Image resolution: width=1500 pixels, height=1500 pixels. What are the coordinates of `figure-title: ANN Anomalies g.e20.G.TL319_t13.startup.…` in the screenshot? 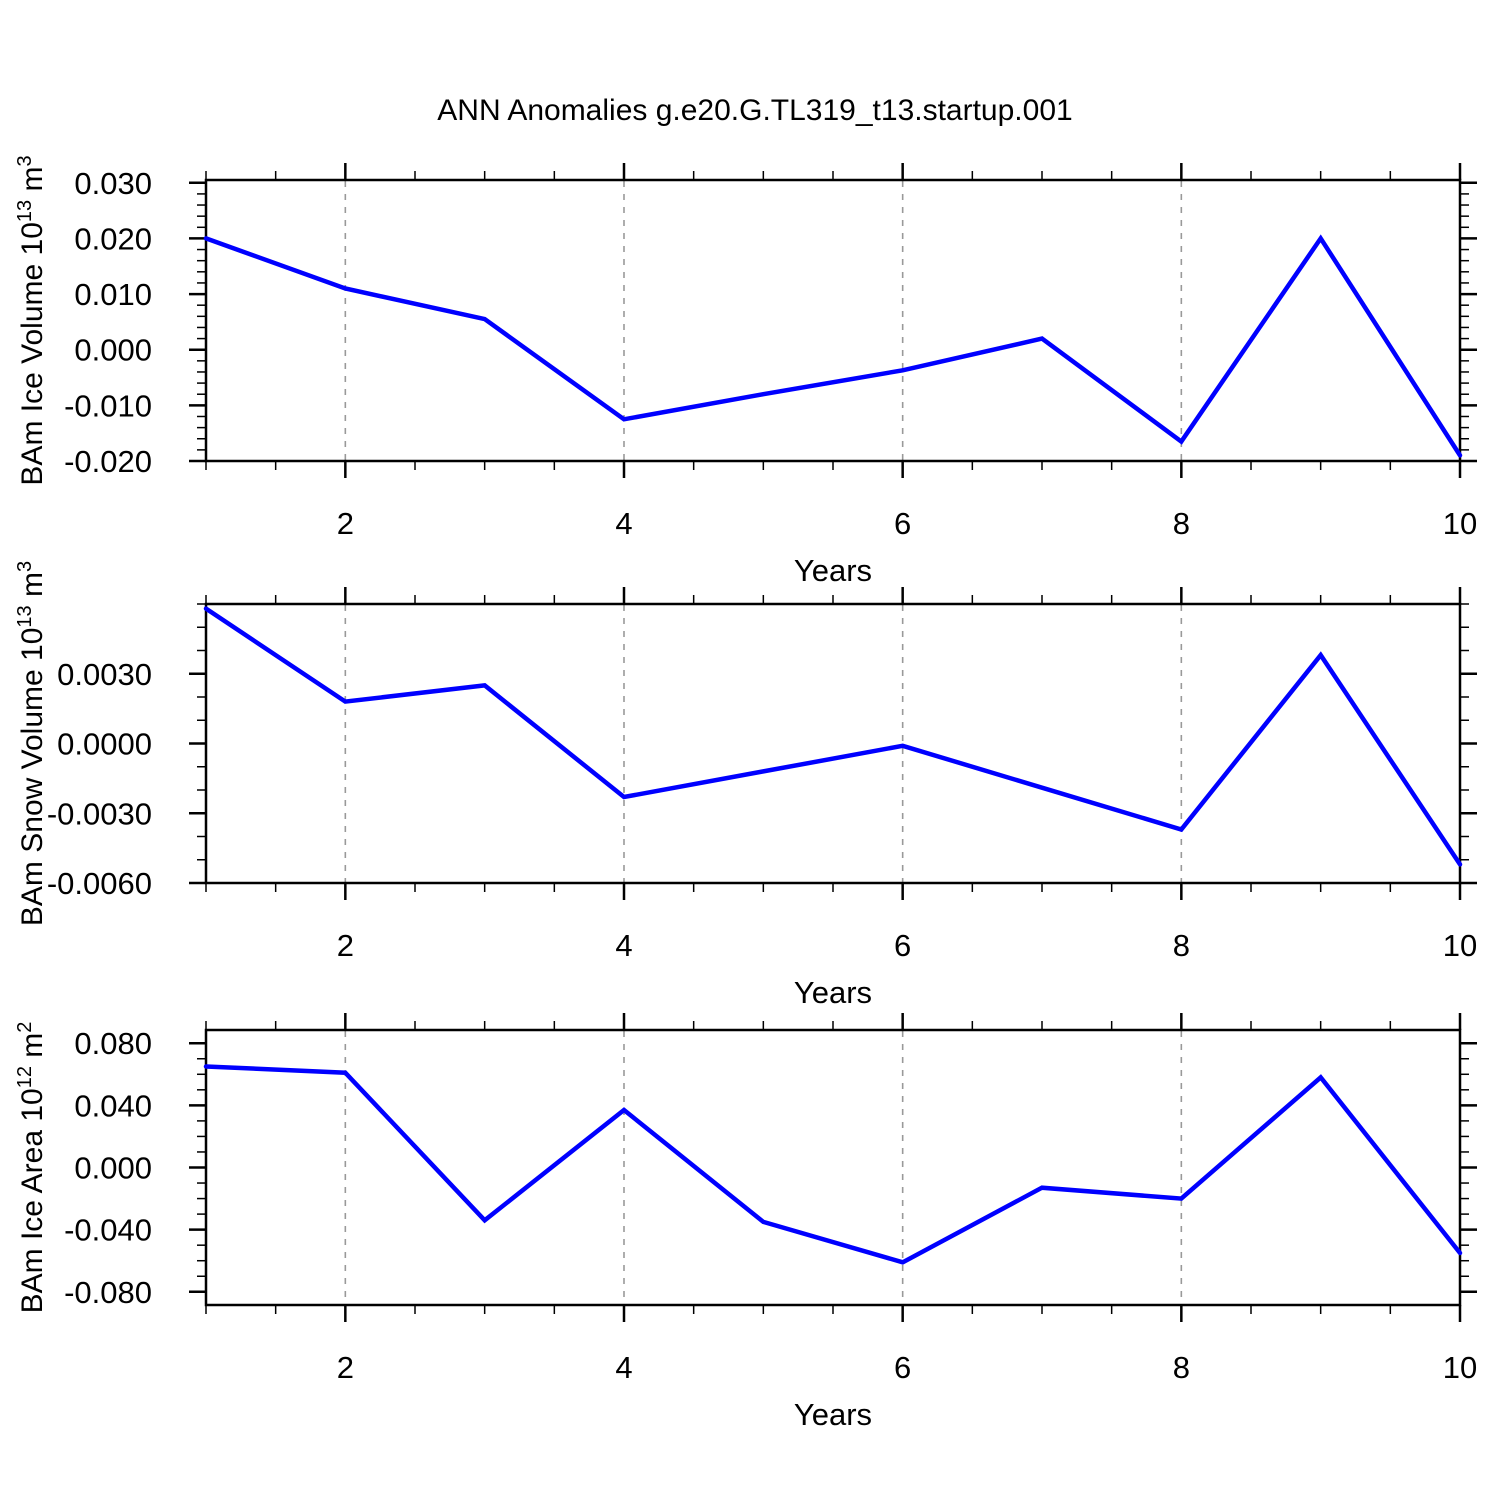 It's located at (755, 110).